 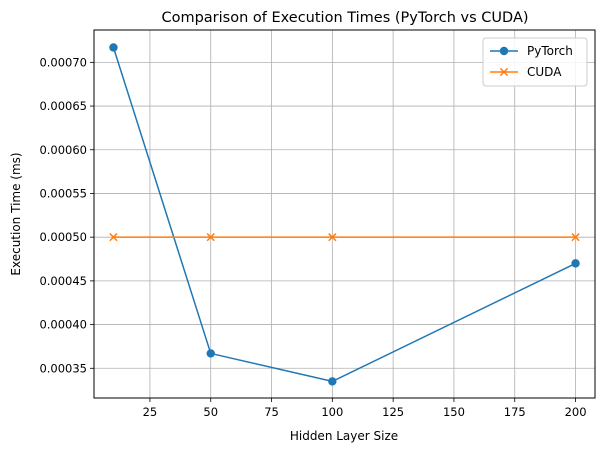 What do you see at coordinates (515, 412) in the screenshot?
I see `x-tick-label: 175` at bounding box center [515, 412].